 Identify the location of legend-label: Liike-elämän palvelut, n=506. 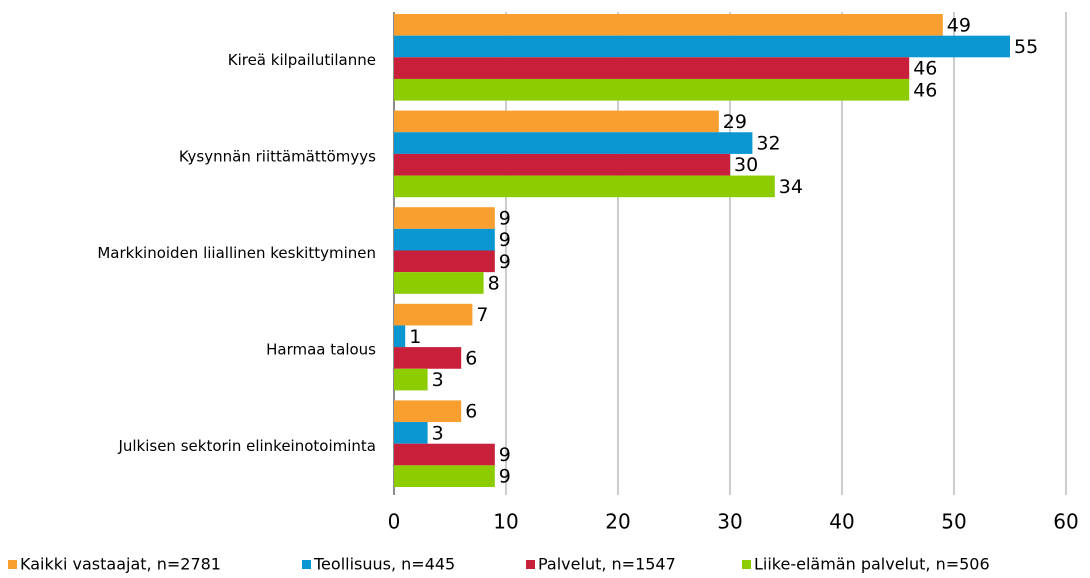
(872, 564).